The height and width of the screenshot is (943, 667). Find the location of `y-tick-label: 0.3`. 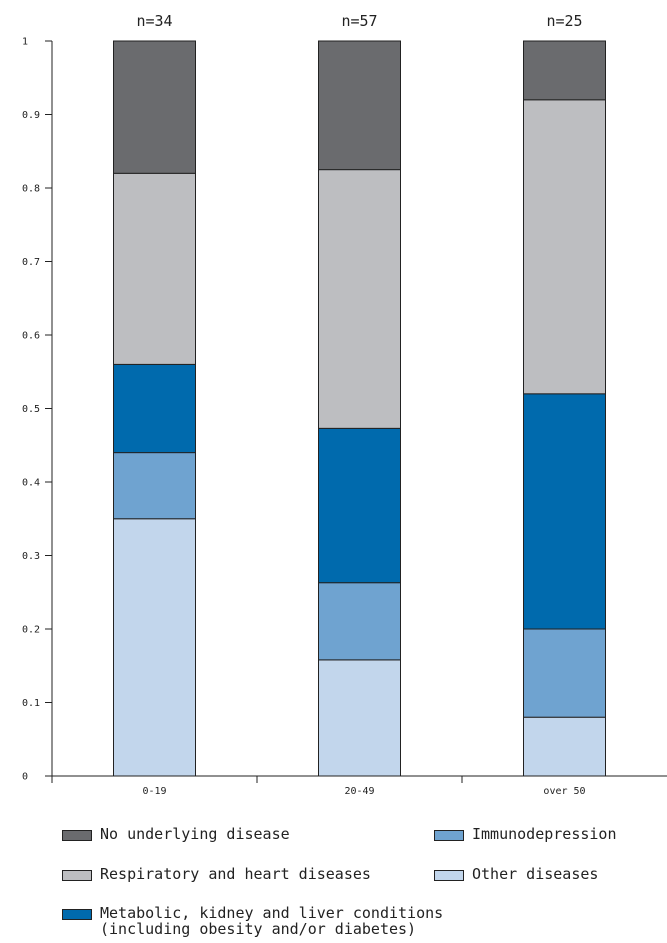

y-tick-label: 0.3 is located at coordinates (31, 556).